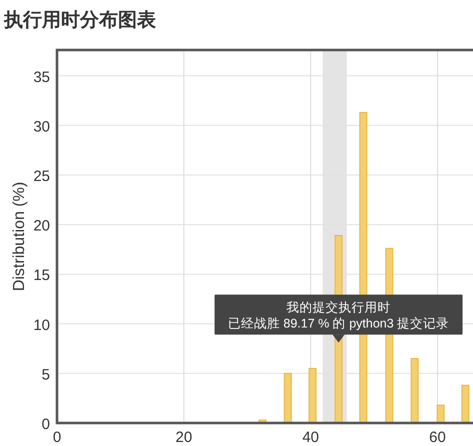 This screenshot has width=473, height=446. Describe the element at coordinates (46, 424) in the screenshot. I see `y-tick-label: 0` at that location.